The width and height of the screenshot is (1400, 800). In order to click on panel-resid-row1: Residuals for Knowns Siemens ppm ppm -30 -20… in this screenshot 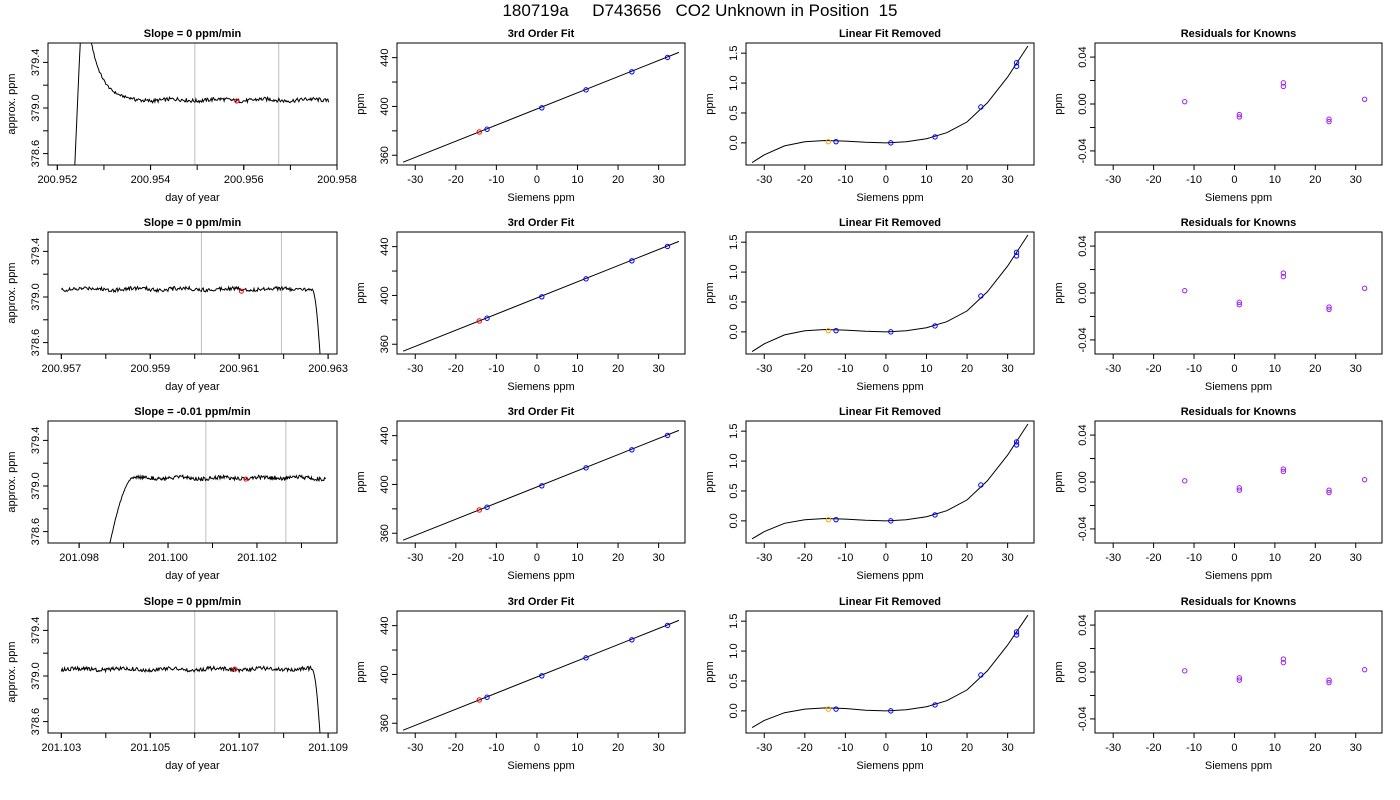, I will do `click(1218, 116)`.